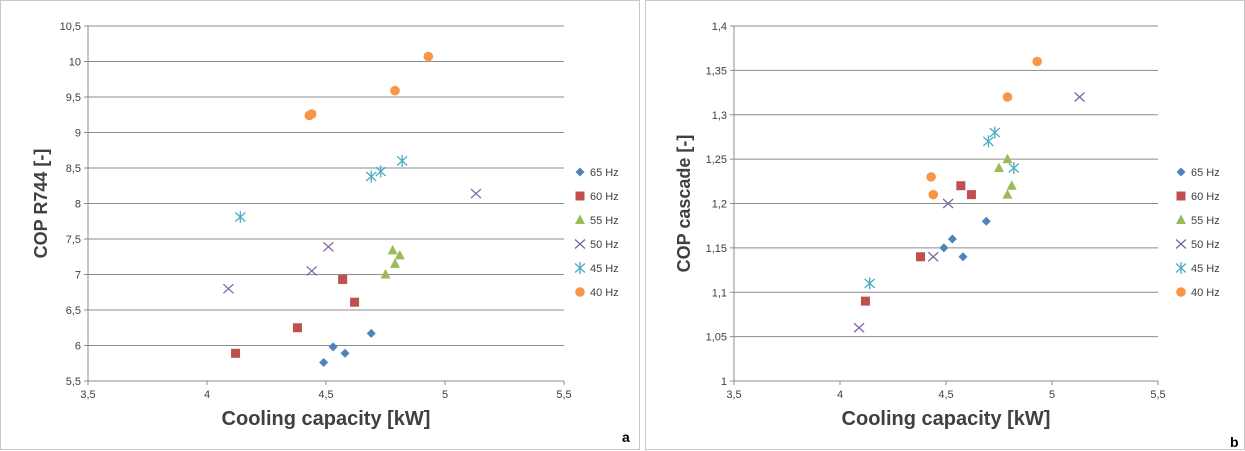  I want to click on y-tick-label: 1,2, so click(719, 205).